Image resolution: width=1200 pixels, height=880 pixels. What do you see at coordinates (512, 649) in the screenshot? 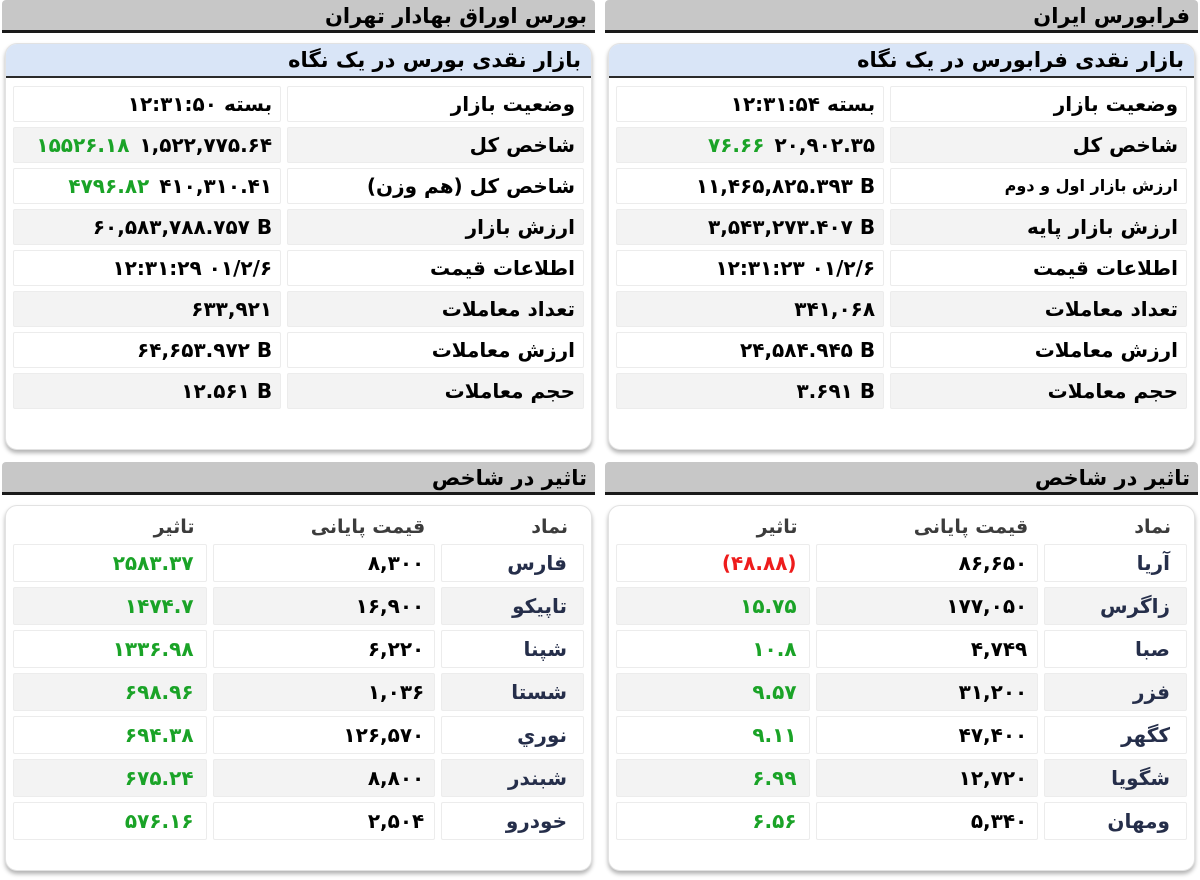
I see `symbol-link: شپنا` at bounding box center [512, 649].